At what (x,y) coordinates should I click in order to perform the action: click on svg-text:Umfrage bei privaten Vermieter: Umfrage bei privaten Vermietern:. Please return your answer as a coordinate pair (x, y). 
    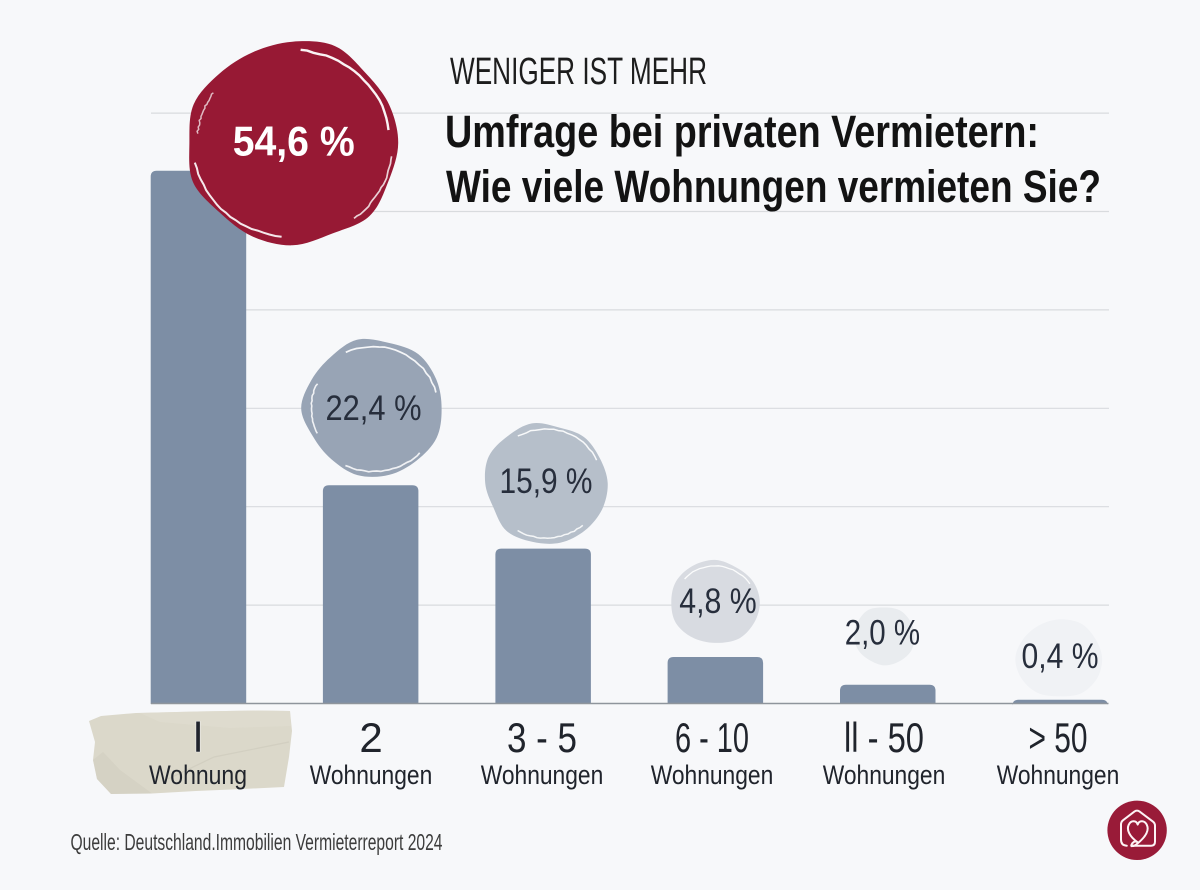
    Looking at the image, I should click on (742, 131).